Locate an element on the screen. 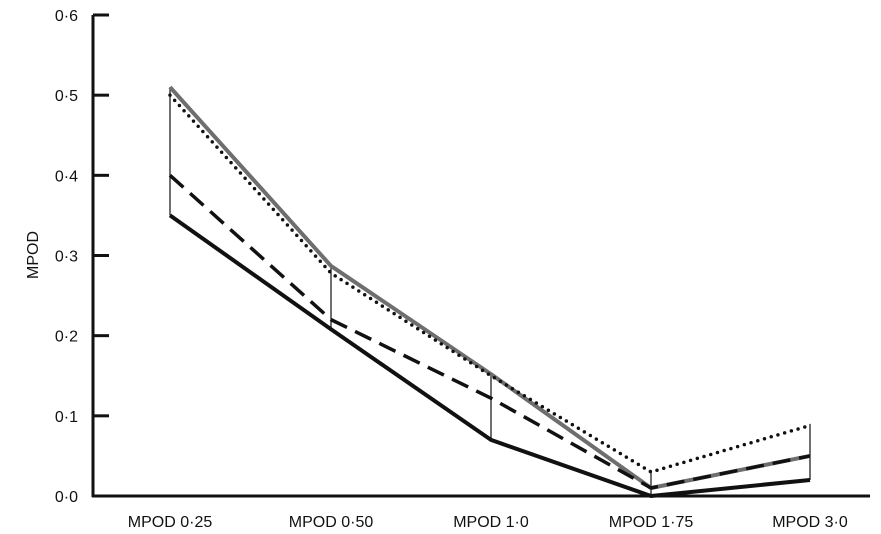  x-tick-label: MPOD 0·25 is located at coordinates (170, 522).